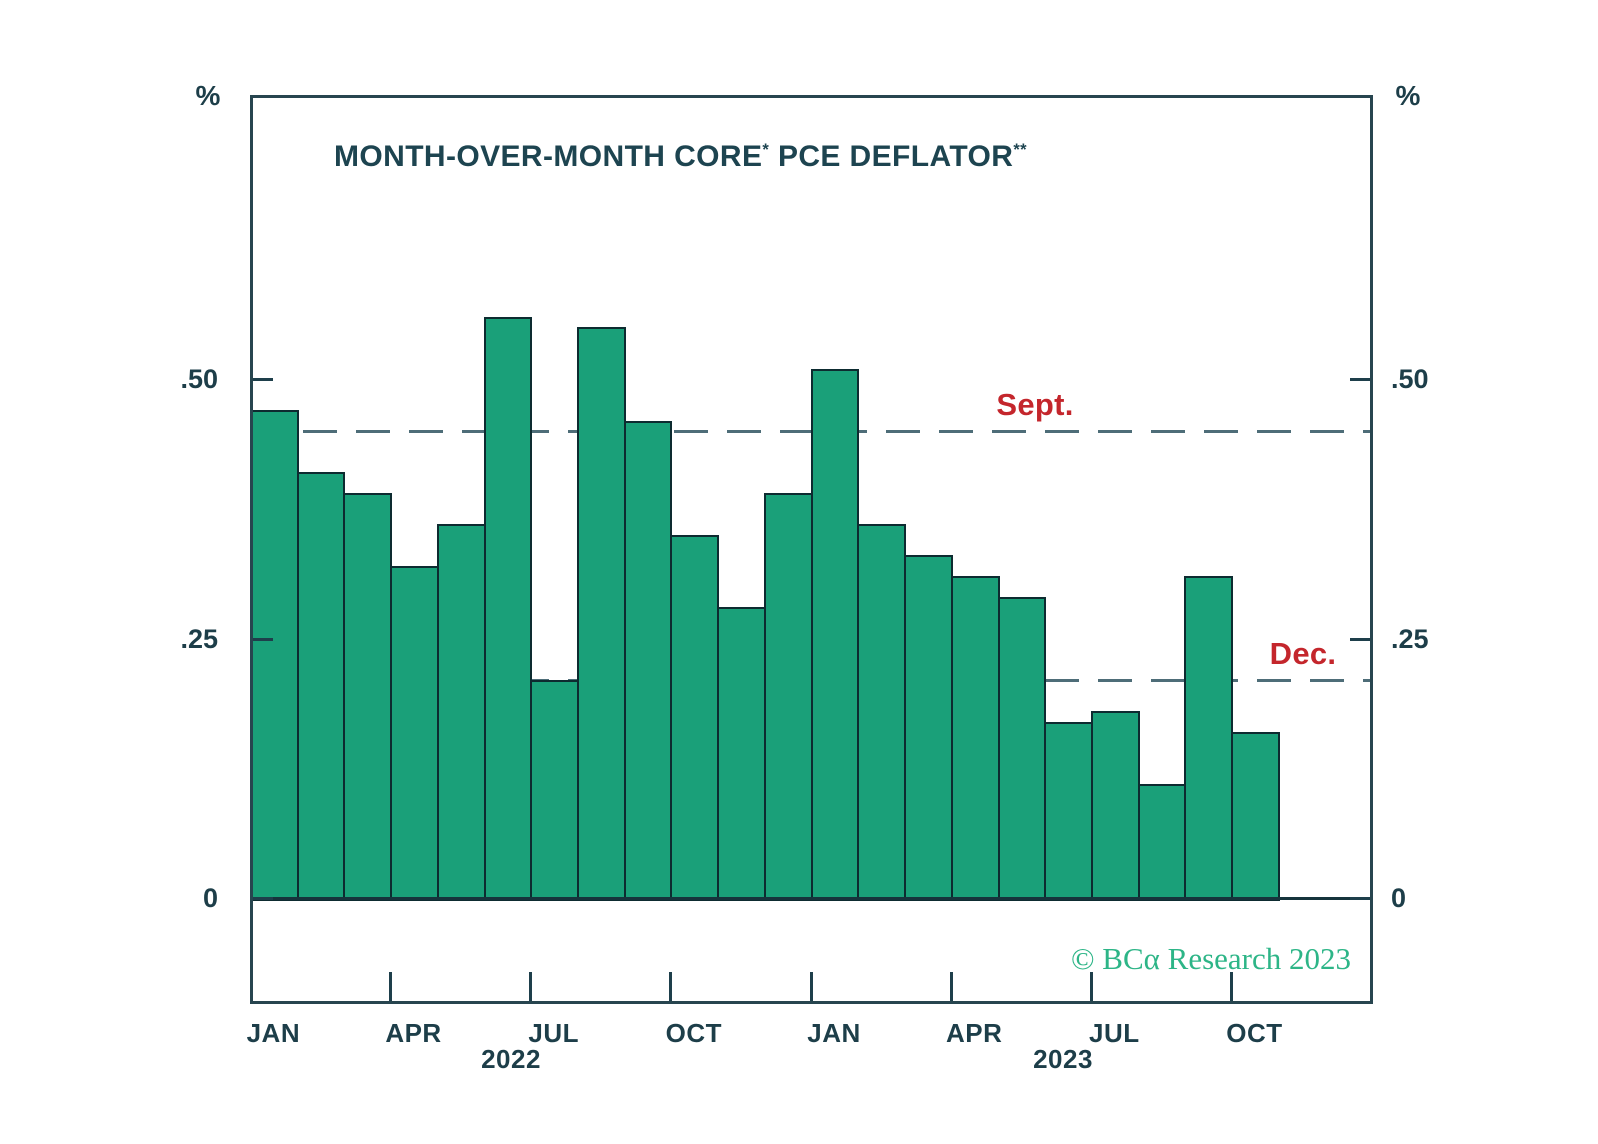  Describe the element at coordinates (208, 95) in the screenshot. I see `y-axis-unit-left: %` at that location.